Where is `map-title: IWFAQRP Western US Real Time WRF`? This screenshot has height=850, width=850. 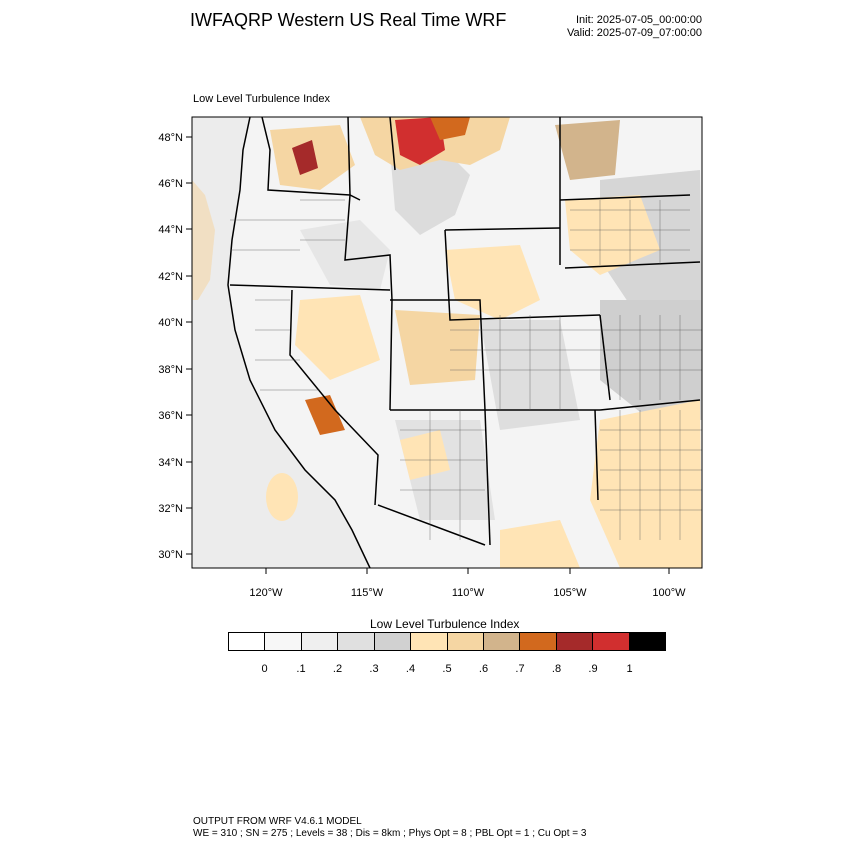
map-title: IWFAQRP Western US Real Time WRF is located at coordinates (348, 20).